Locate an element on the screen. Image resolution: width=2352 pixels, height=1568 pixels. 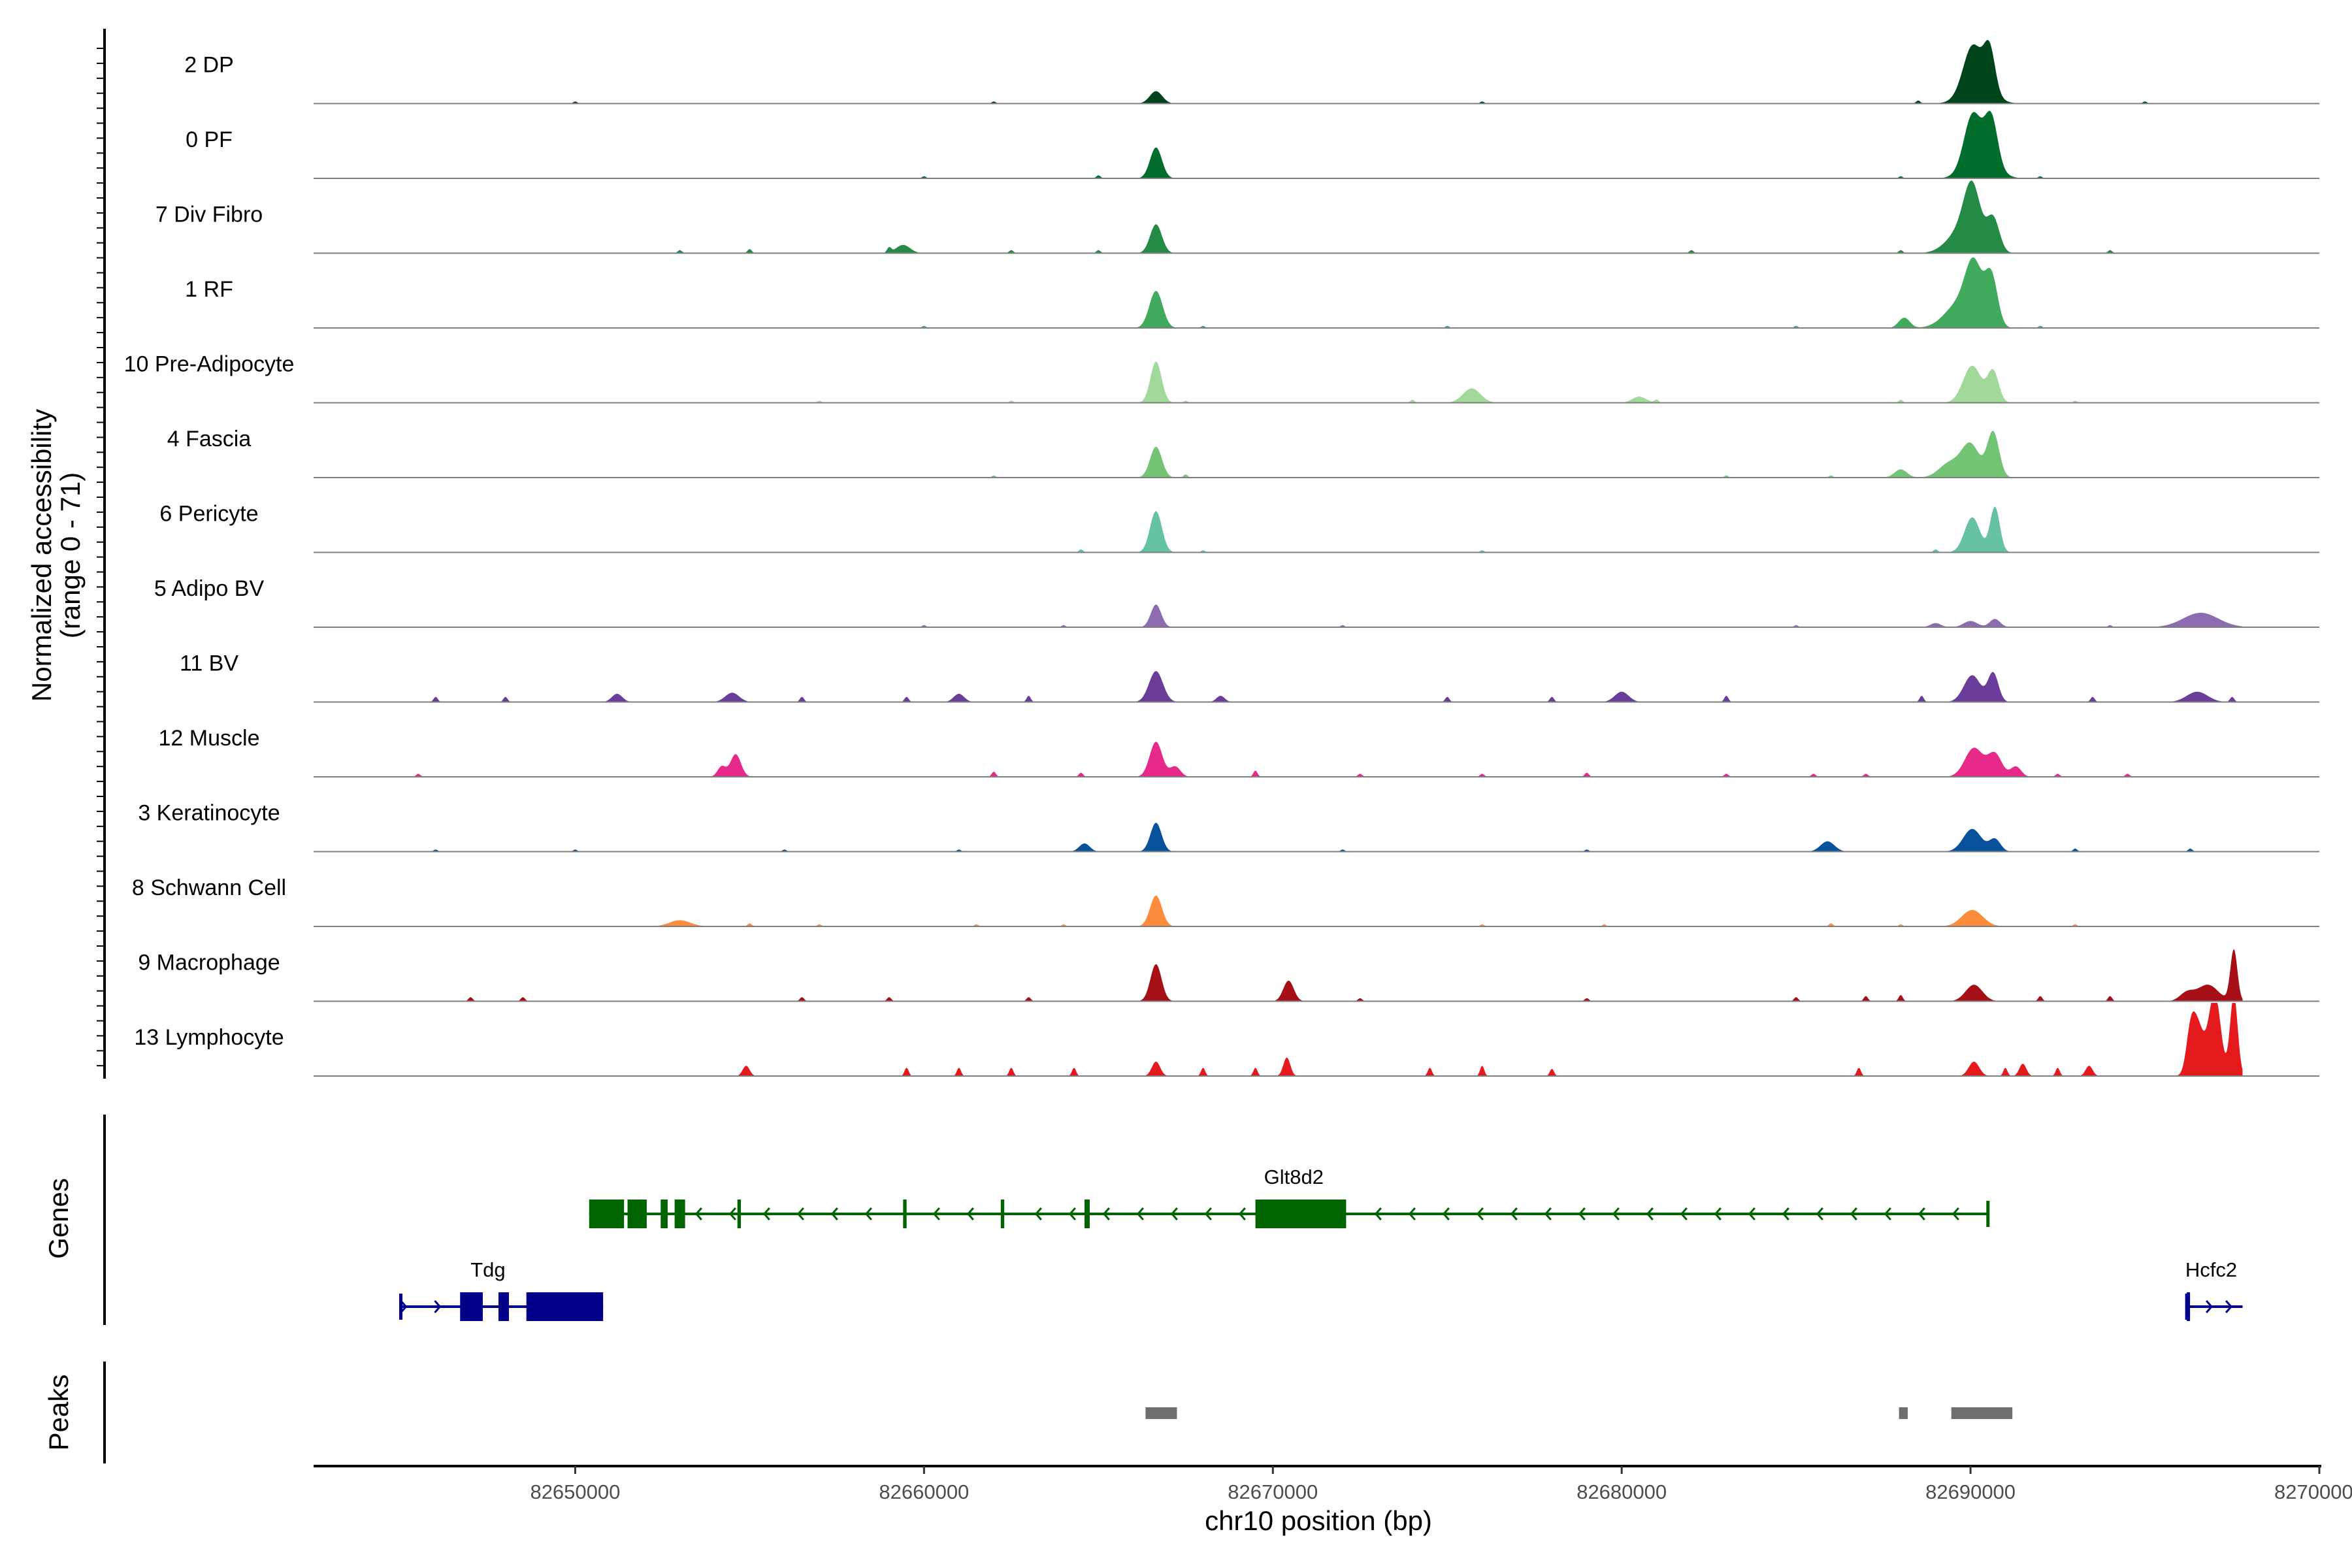
x-axis-title: chr10 position (bp) is located at coordinates (1318, 1520).